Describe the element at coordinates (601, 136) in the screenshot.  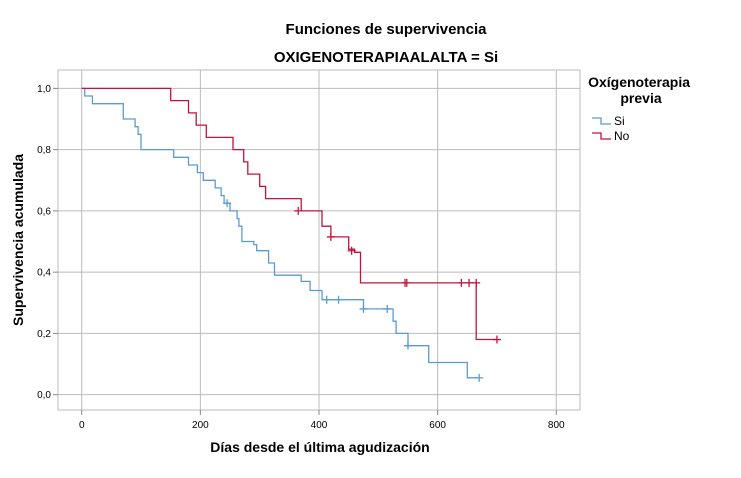
I see `legend-no-swatch` at that location.